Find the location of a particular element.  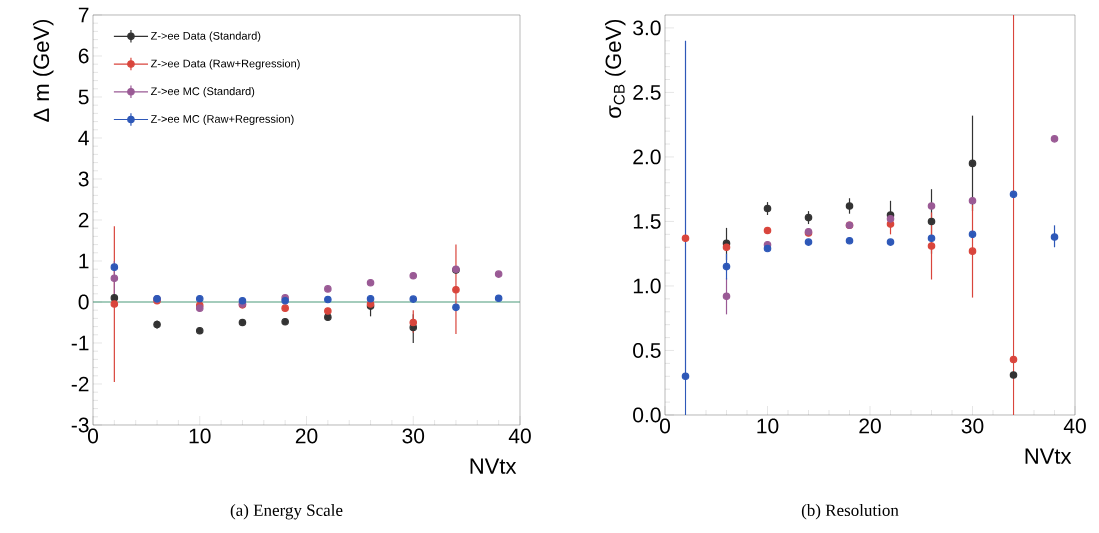

y-tick-label: 6 is located at coordinates (83, 56).